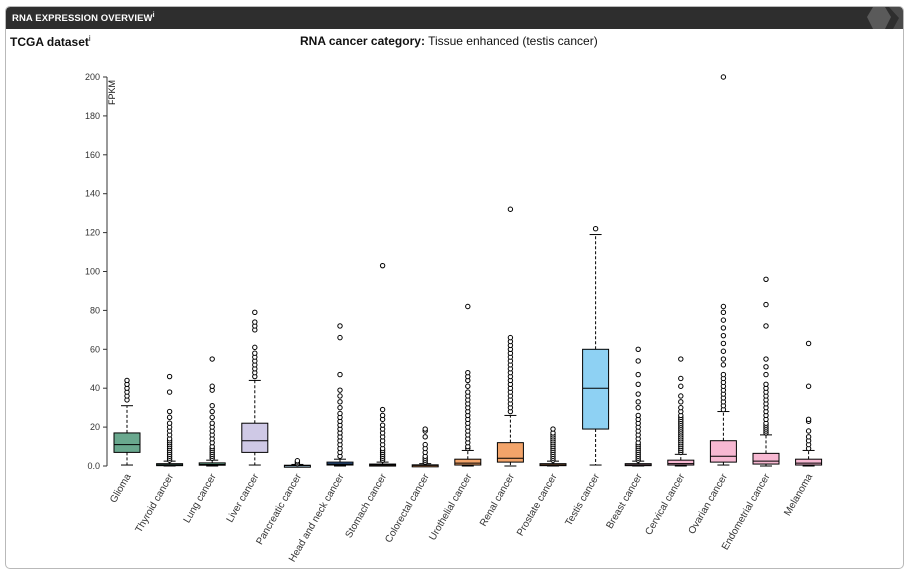 The height and width of the screenshot is (575, 912). Describe the element at coordinates (885, 18) in the screenshot. I see `hexagon-decoration-icon` at that location.